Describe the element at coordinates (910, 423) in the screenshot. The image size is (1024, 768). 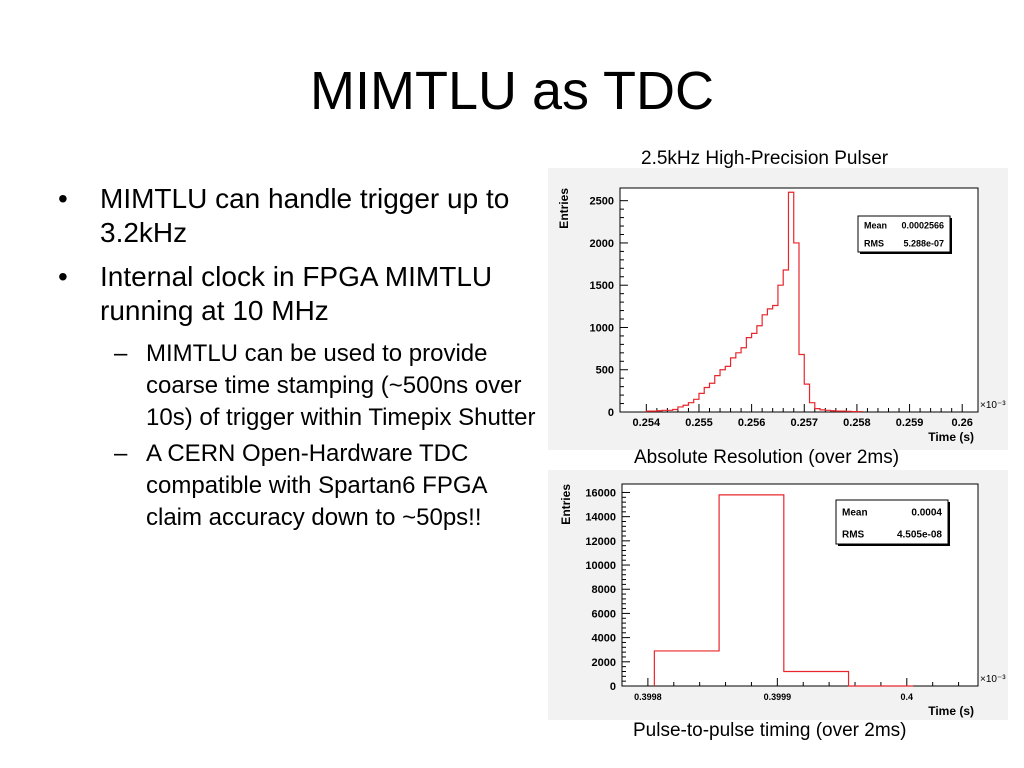
I see `x-tick-label: 0.259` at that location.